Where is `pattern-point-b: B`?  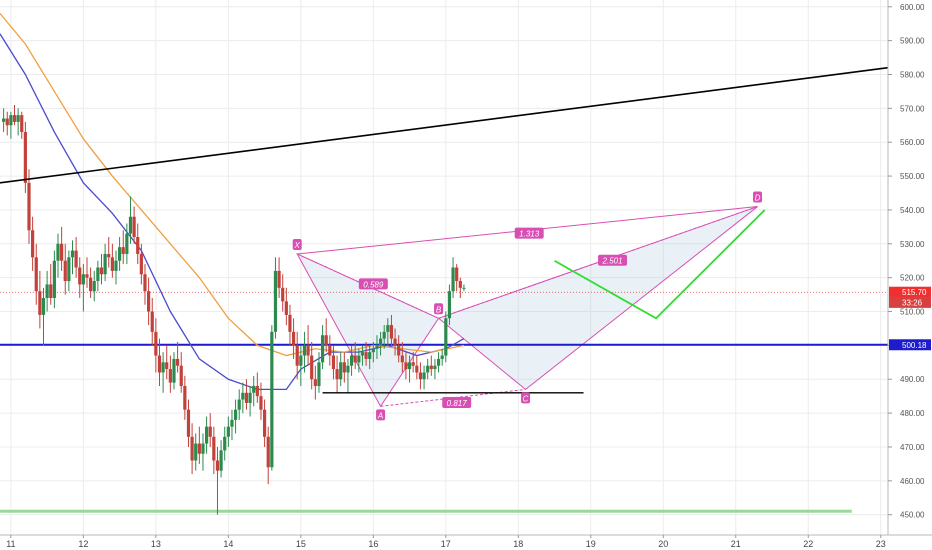
pattern-point-b: B is located at coordinates (439, 309).